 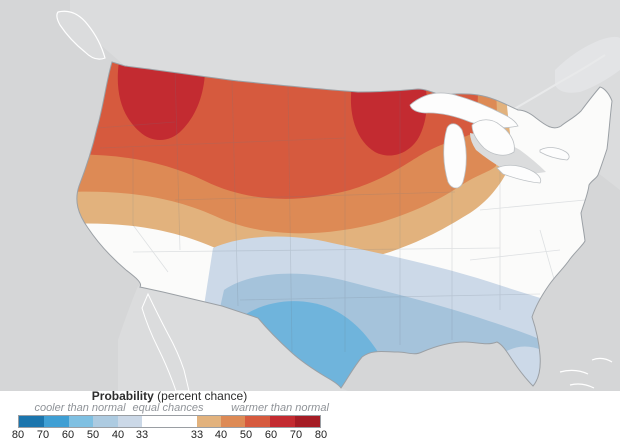 I want to click on lake-michigan, so click(x=455, y=156).